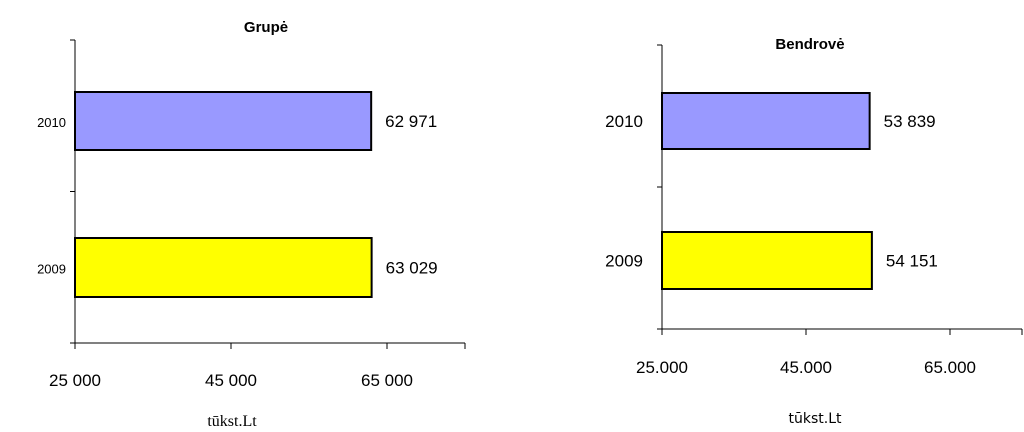 This screenshot has width=1024, height=432. Describe the element at coordinates (662, 367) in the screenshot. I see `x-tick-label: 25.000` at that location.